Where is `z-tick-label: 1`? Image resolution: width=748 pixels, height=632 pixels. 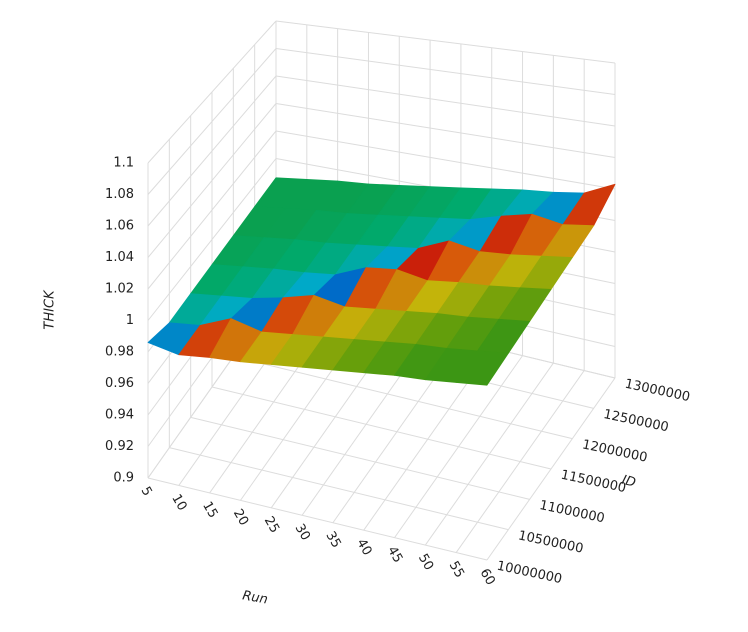
z-tick-label: 1 is located at coordinates (130, 320).